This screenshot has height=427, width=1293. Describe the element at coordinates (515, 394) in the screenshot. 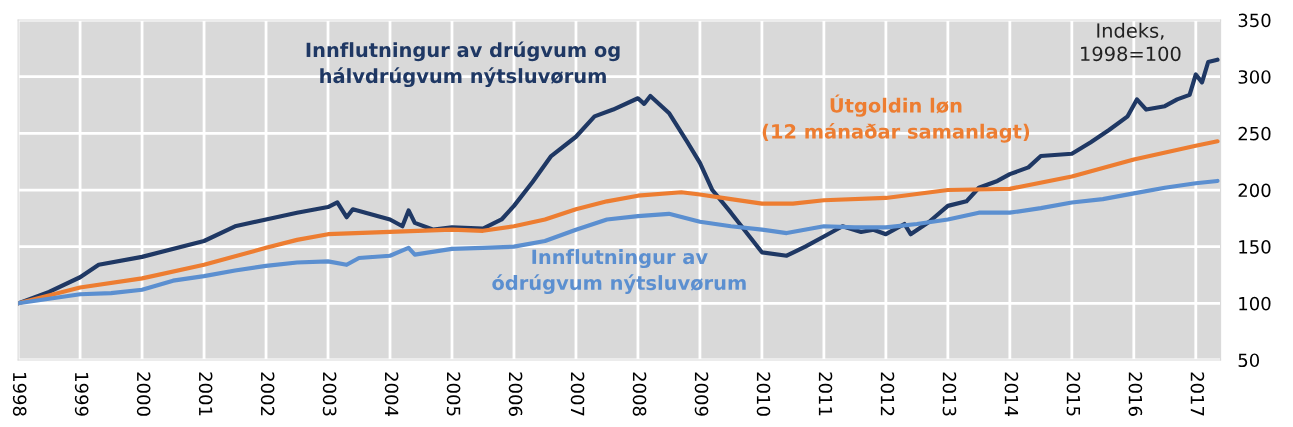

I see `x-tick-label: 2006` at that location.